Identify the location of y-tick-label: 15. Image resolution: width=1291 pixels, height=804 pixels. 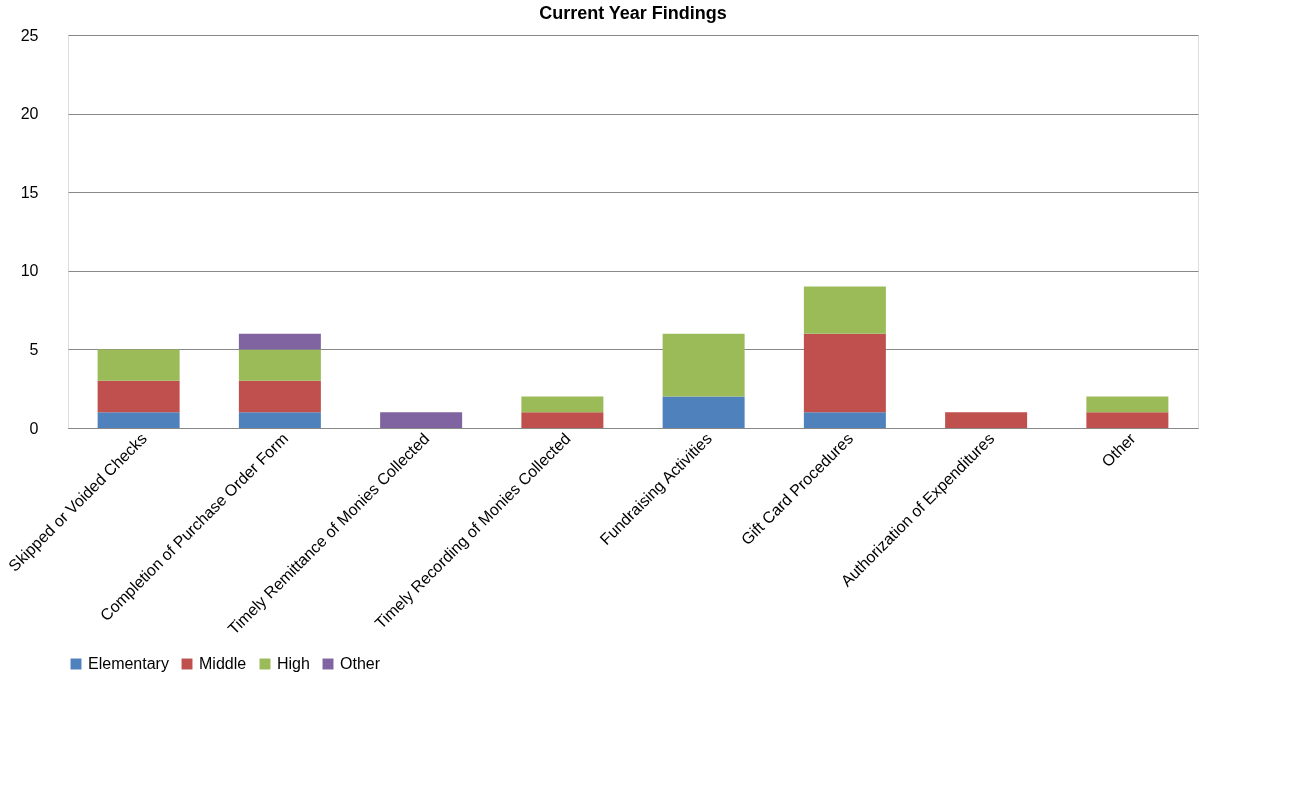
(29, 192).